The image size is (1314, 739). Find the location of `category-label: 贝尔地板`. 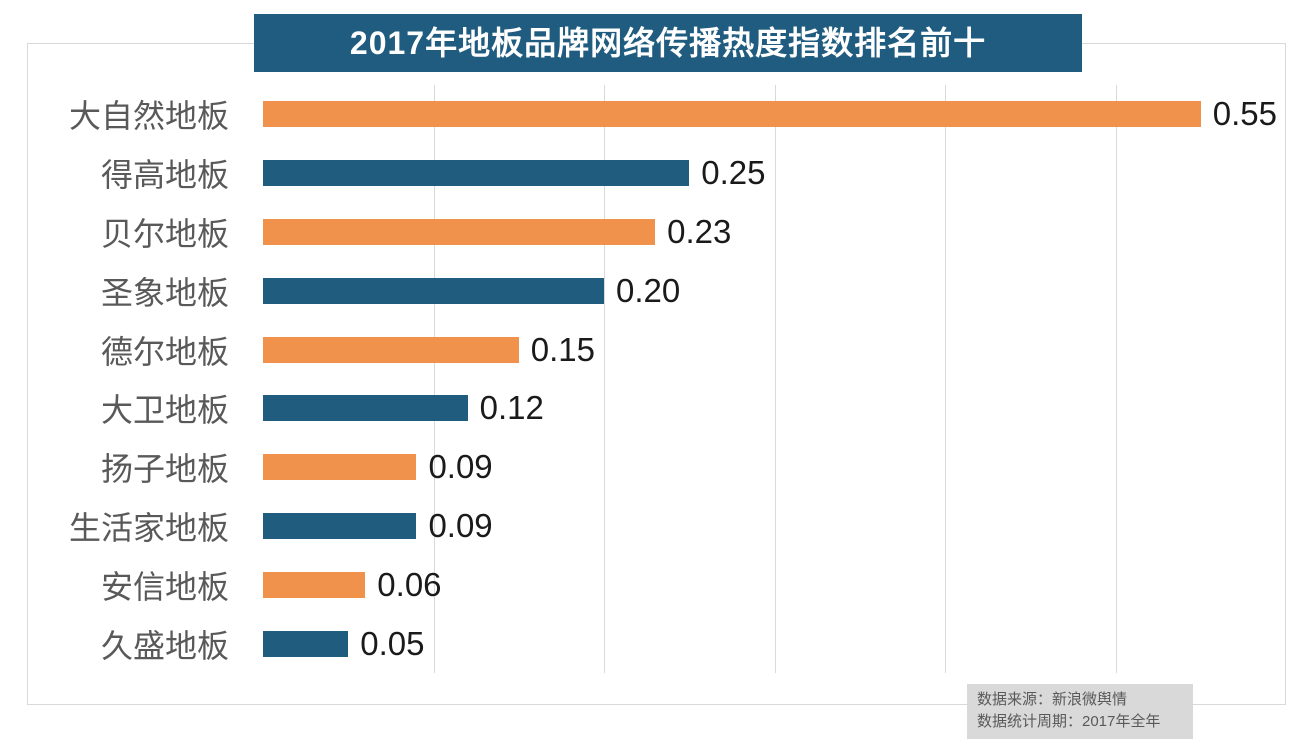

category-label: 贝尔地板 is located at coordinates (164, 233).